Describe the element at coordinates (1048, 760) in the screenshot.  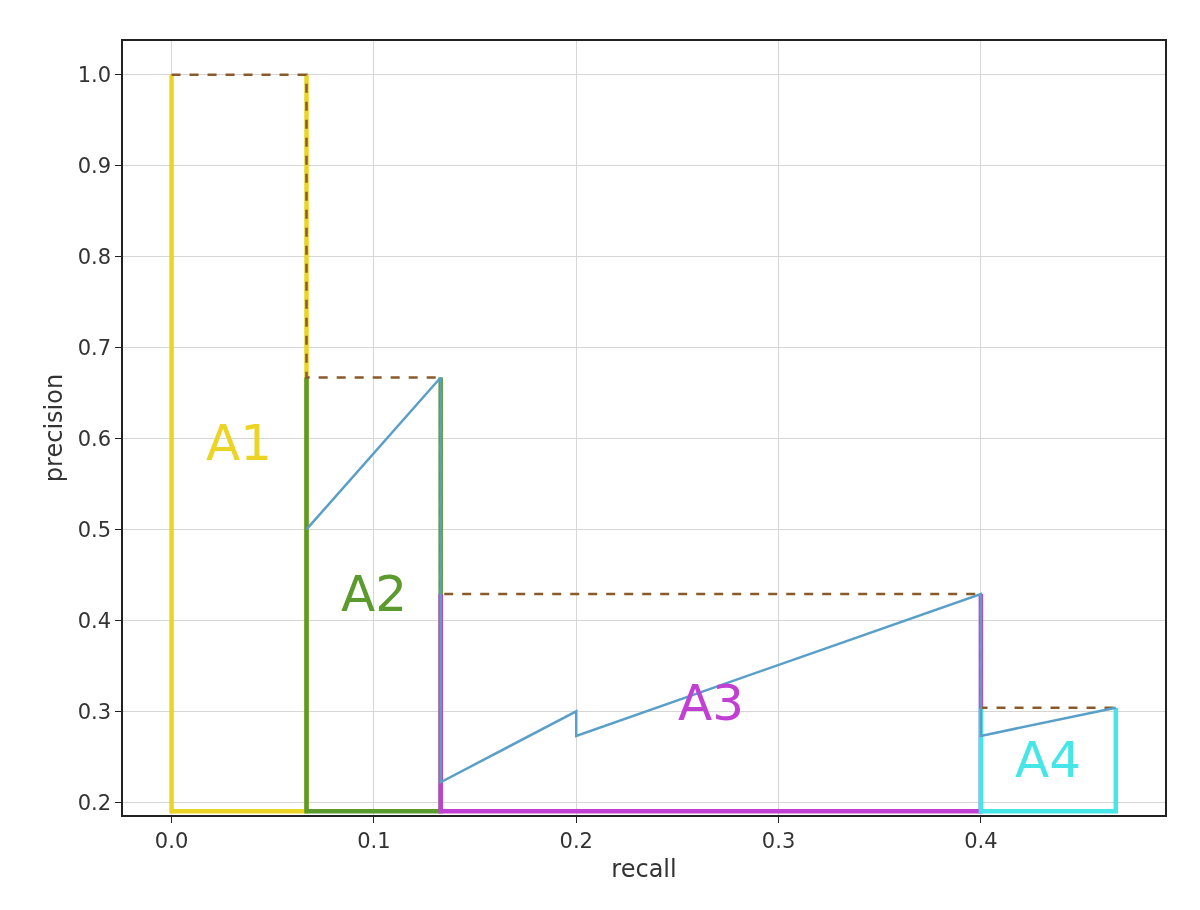
I see `series-label: A4` at that location.